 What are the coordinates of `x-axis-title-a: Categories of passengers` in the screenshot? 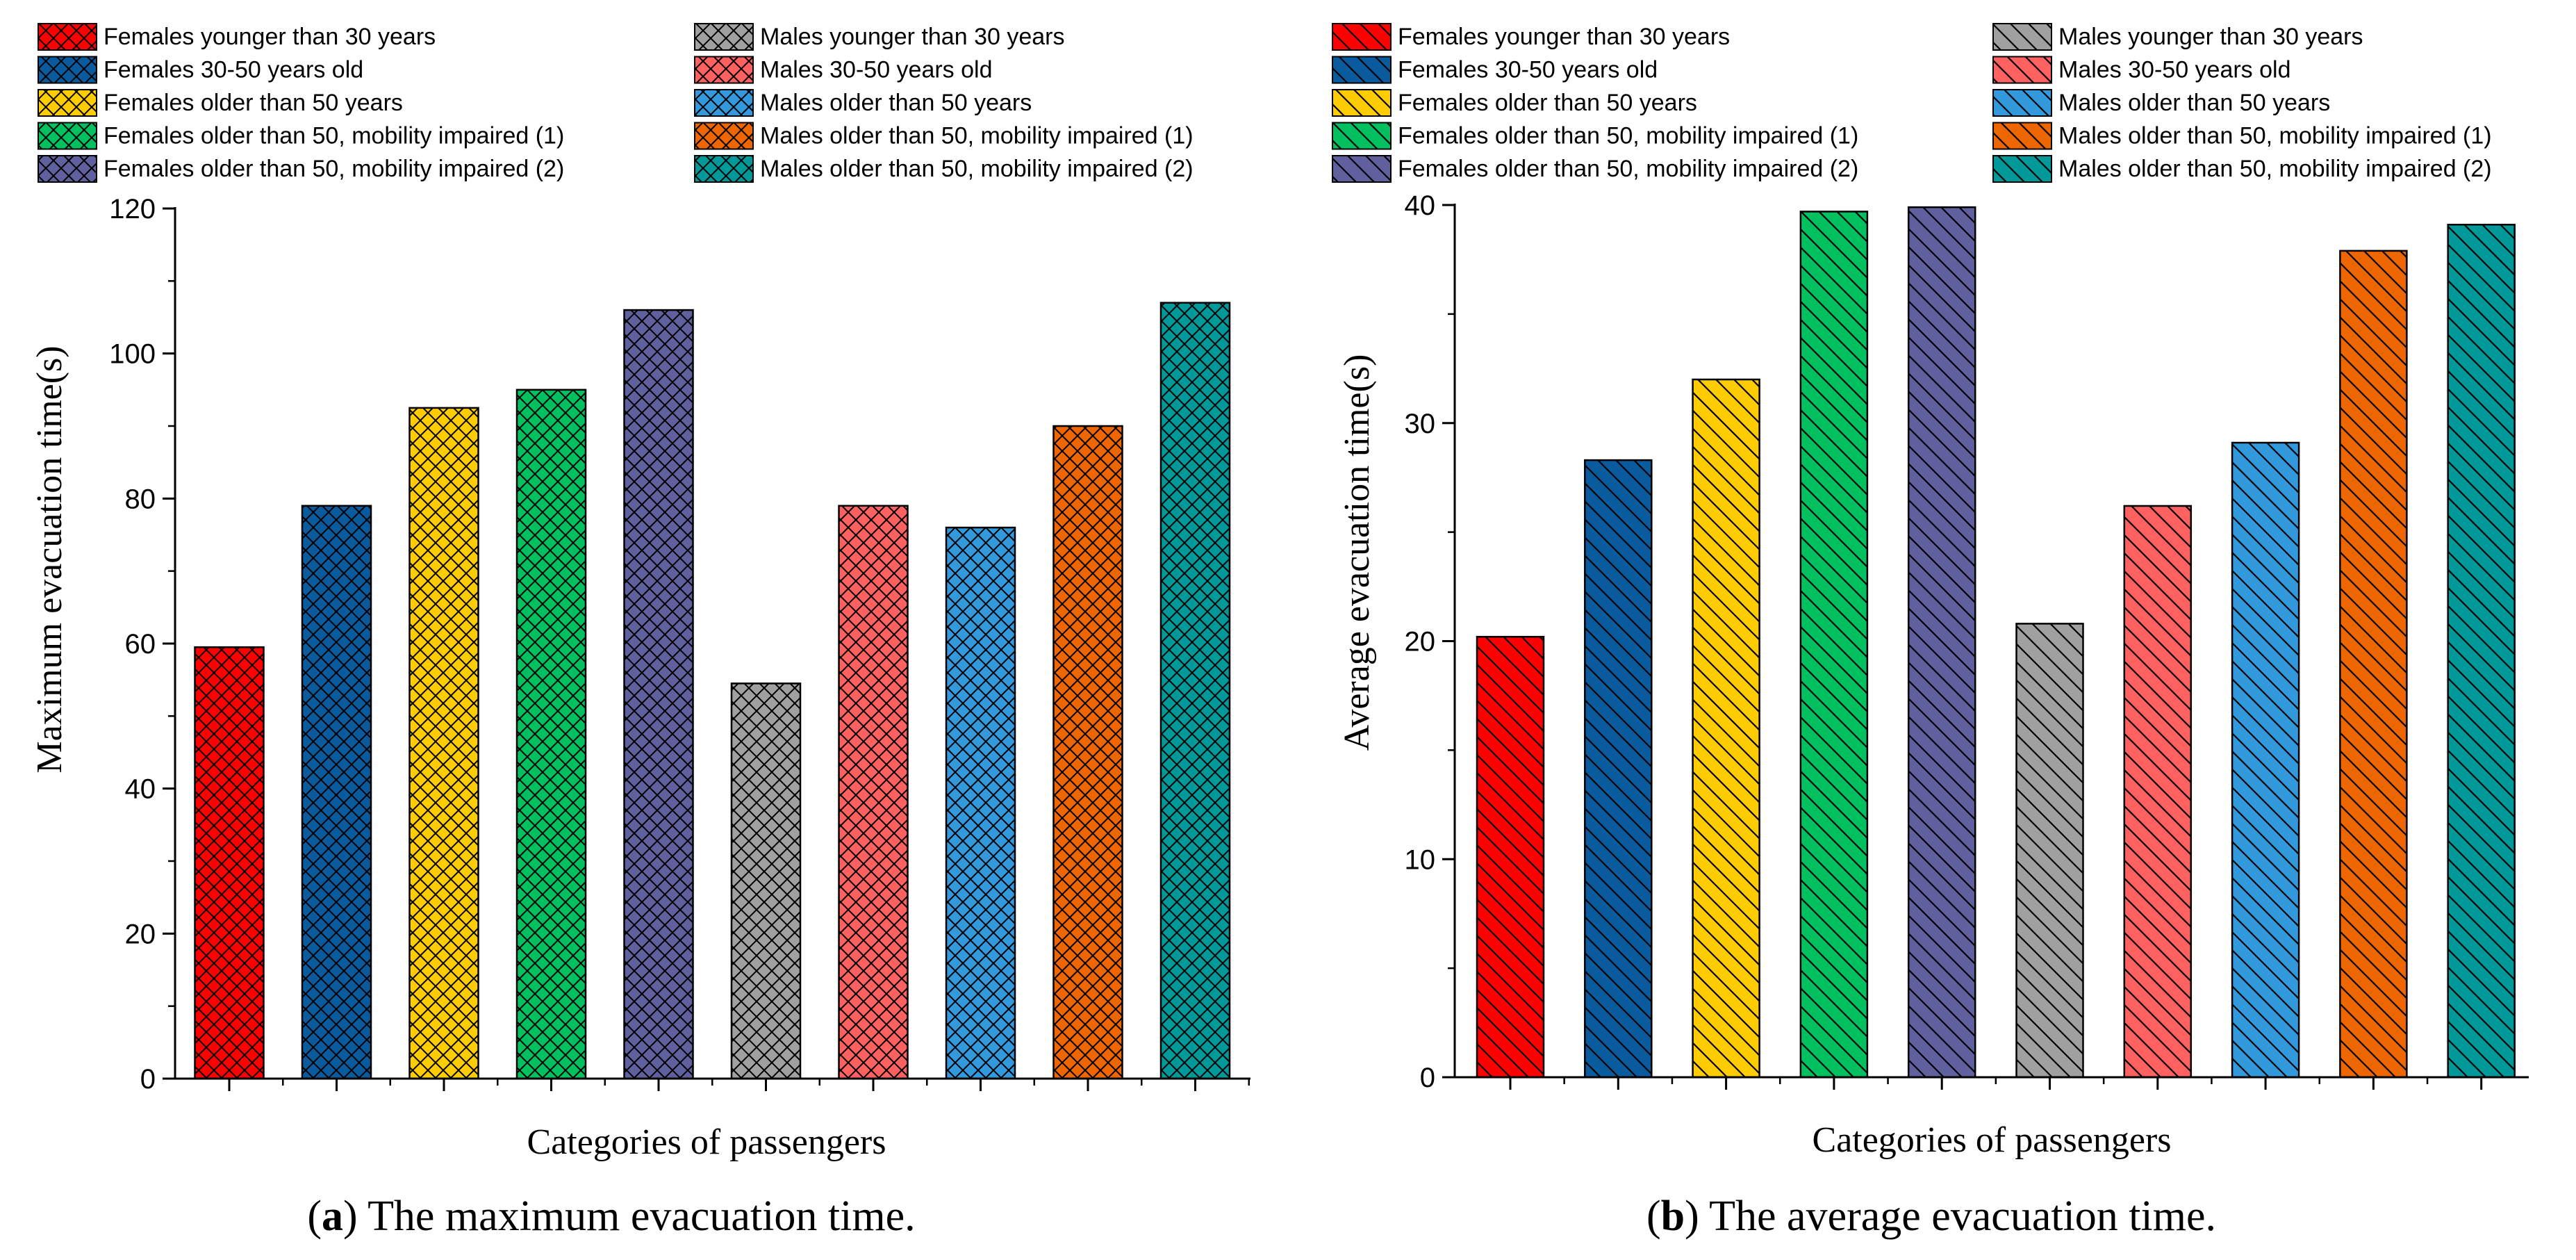 It's located at (707, 1142).